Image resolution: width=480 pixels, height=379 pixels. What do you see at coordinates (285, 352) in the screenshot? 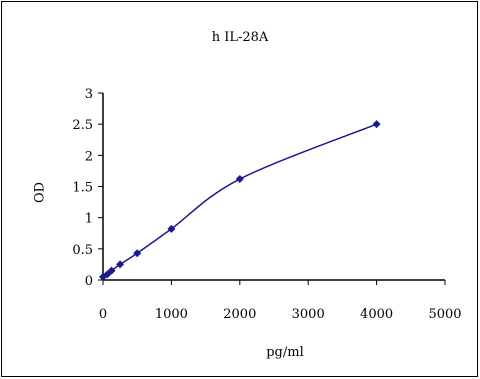
I see `x-axis-label: pg/ml` at bounding box center [285, 352].